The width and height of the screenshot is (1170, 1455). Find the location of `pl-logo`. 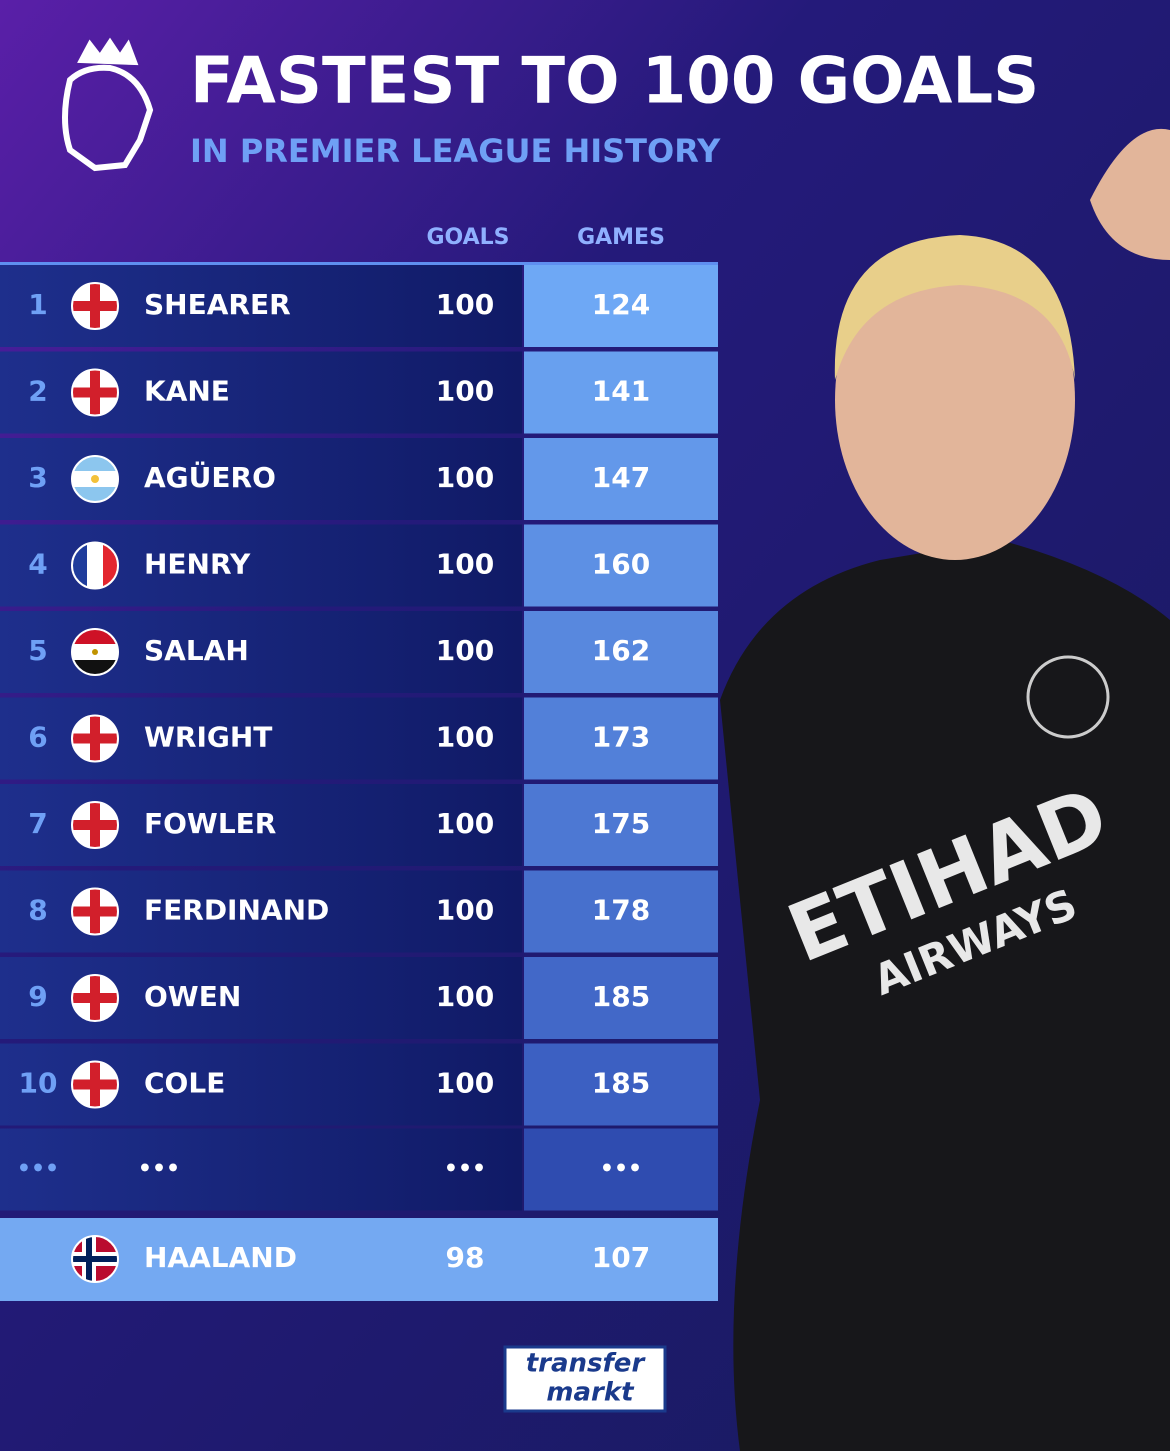

pl-logo is located at coordinates (108, 104).